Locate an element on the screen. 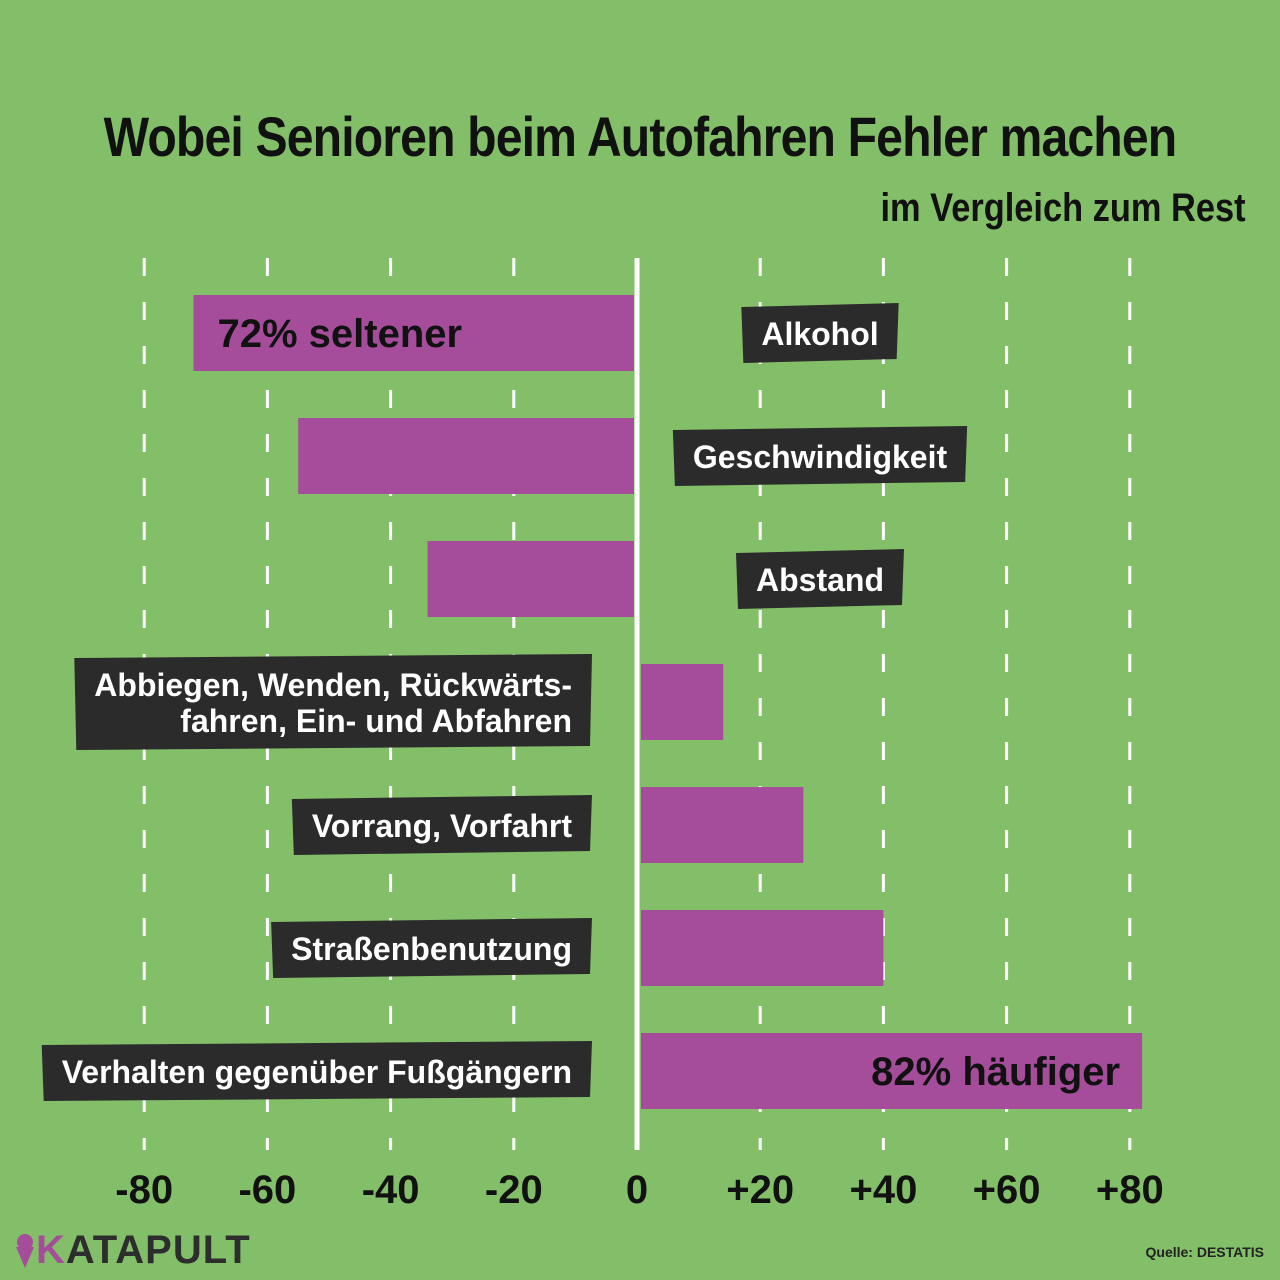 This screenshot has height=1280, width=1280. category-label-text: fahren, Ein- und Abfahren is located at coordinates (376, 721).